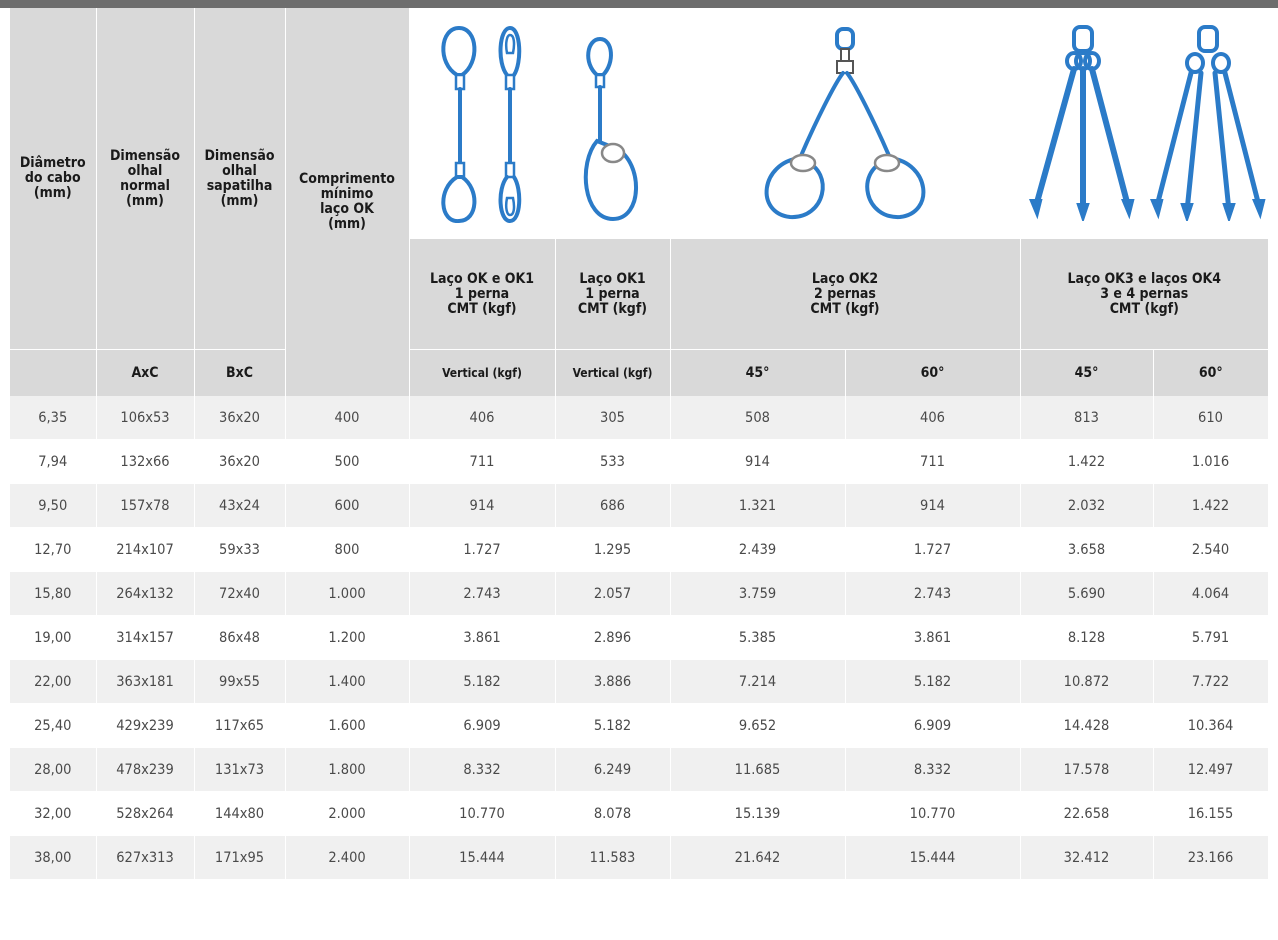 The width and height of the screenshot is (1278, 940). I want to click on cell-eye-thimble: 86x48, so click(240, 637).